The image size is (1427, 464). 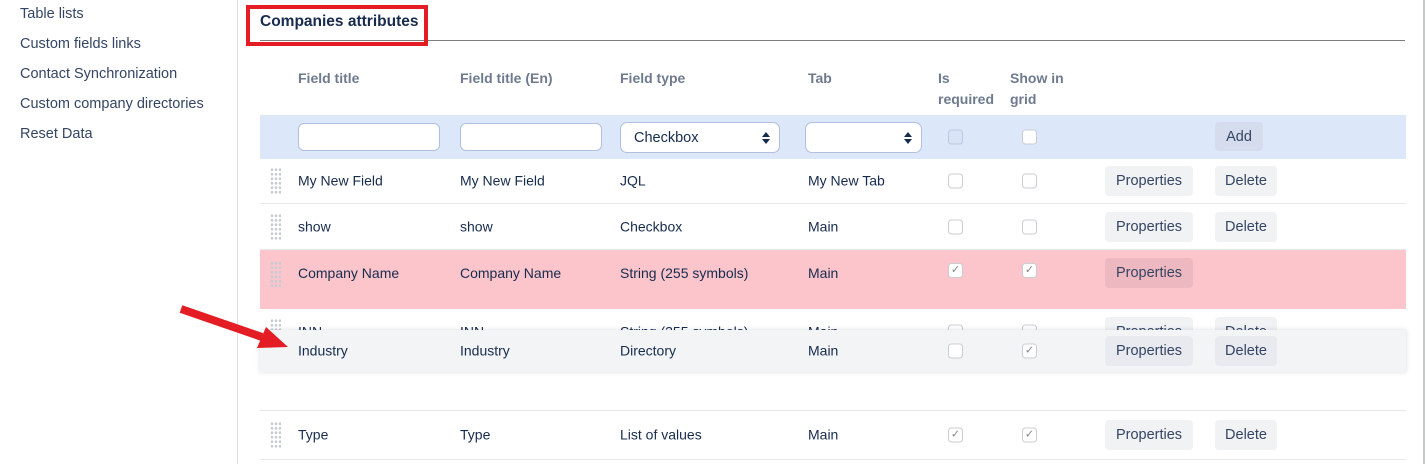 I want to click on title-underline, so click(x=832, y=40).